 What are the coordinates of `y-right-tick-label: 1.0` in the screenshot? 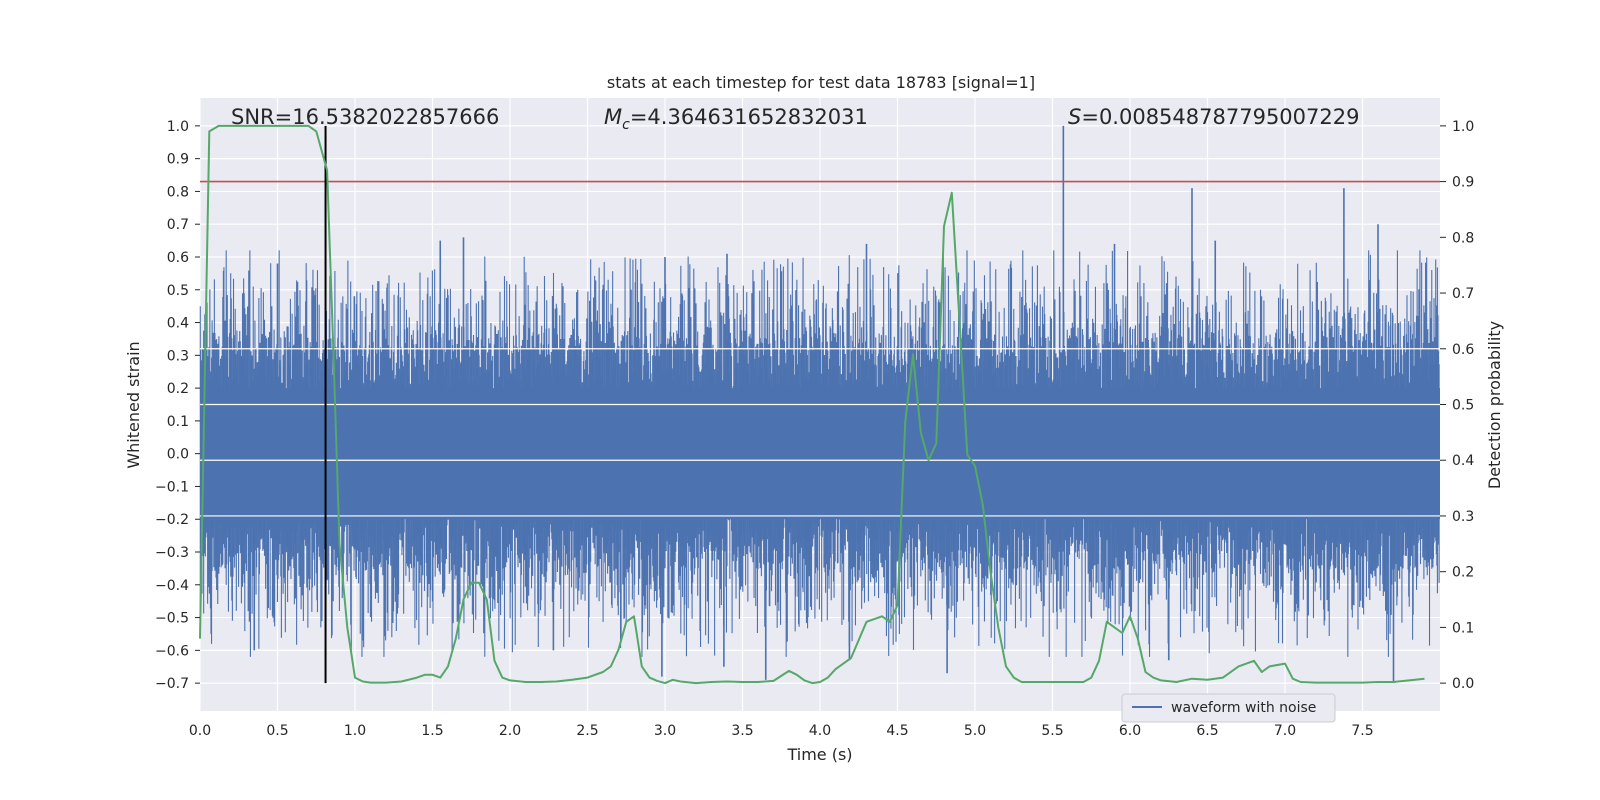 It's located at (1463, 127).